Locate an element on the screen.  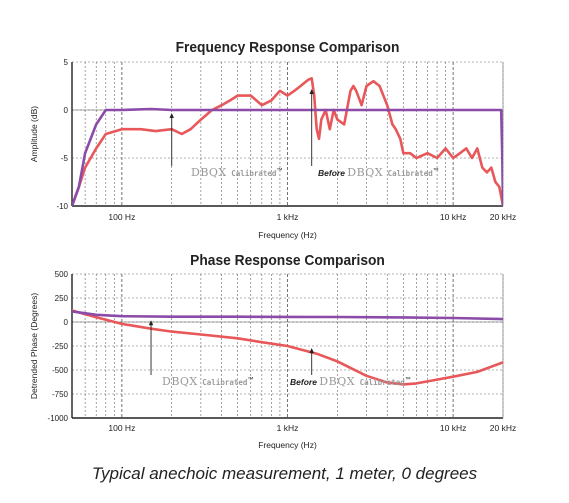
y-tick-label: -10 is located at coordinates (62, 206).